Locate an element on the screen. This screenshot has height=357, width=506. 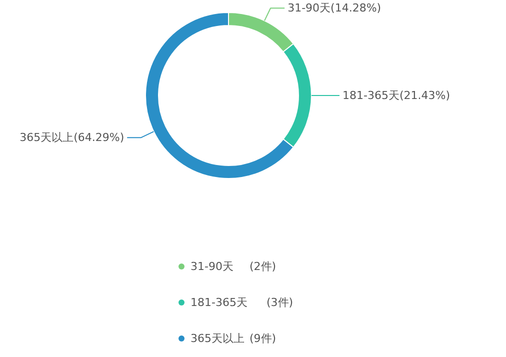
category-label: 181-365天(21.43%) is located at coordinates (396, 95).